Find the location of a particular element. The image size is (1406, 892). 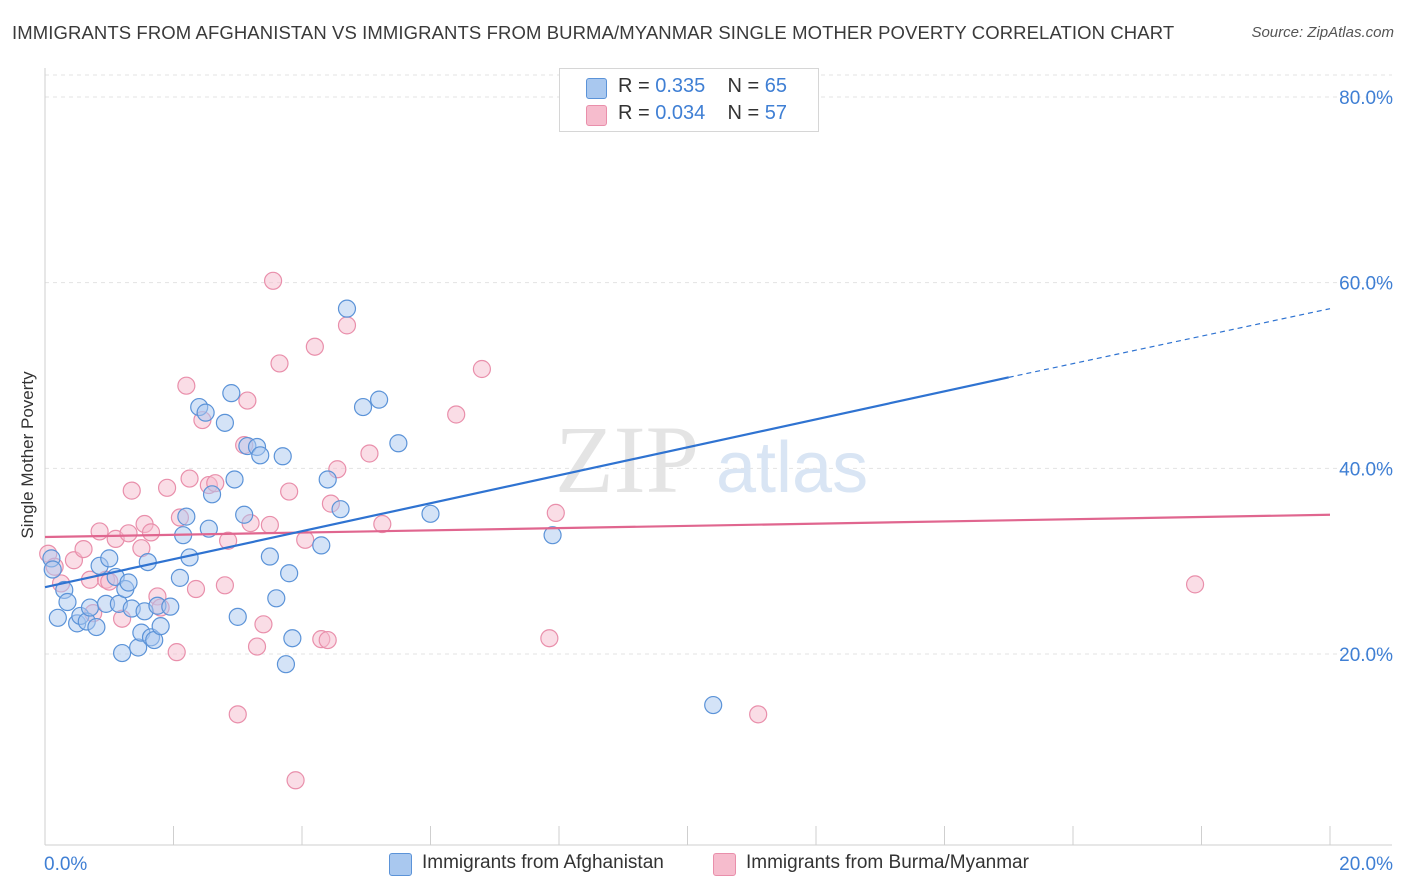

bottom-legend-swatch-blue is located at coordinates (400, 864).